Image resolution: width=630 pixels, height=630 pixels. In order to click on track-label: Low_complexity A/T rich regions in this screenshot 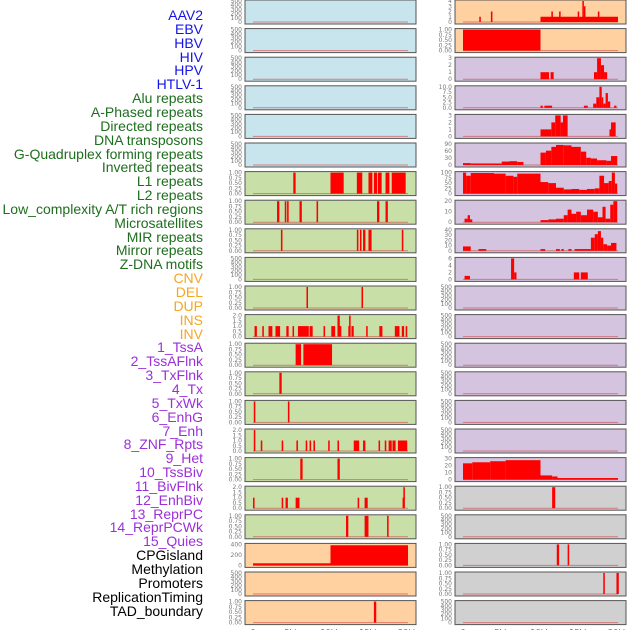, I will do `click(103, 208)`.